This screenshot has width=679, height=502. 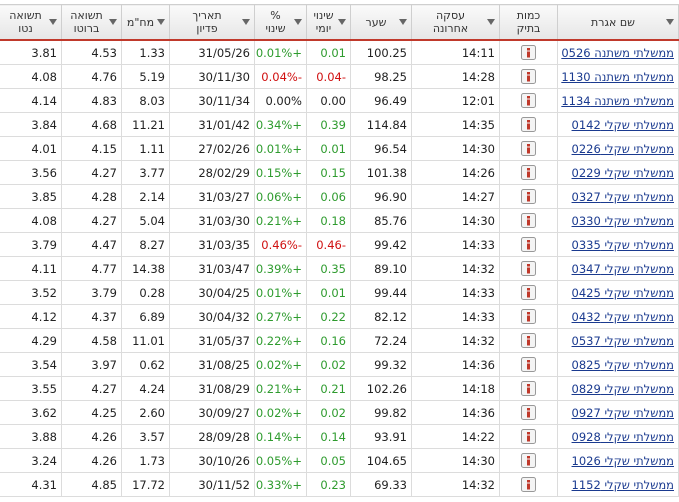 What do you see at coordinates (622, 388) in the screenshot?
I see `bond-link: ממשלתי שקלי 0829` at bounding box center [622, 388].